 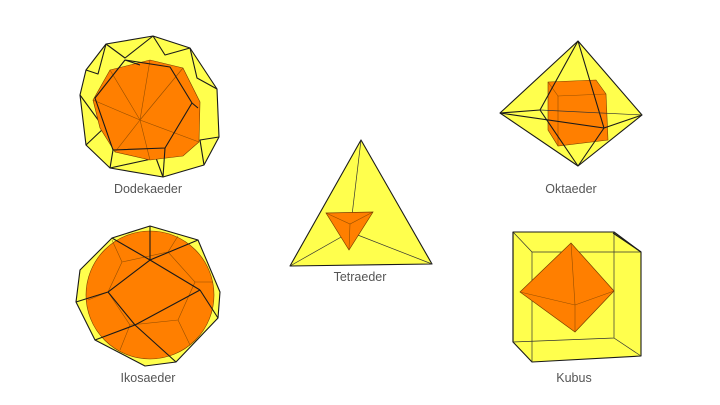 I want to click on dodecahedron-figure: Dodekaeder, so click(x=149, y=115).